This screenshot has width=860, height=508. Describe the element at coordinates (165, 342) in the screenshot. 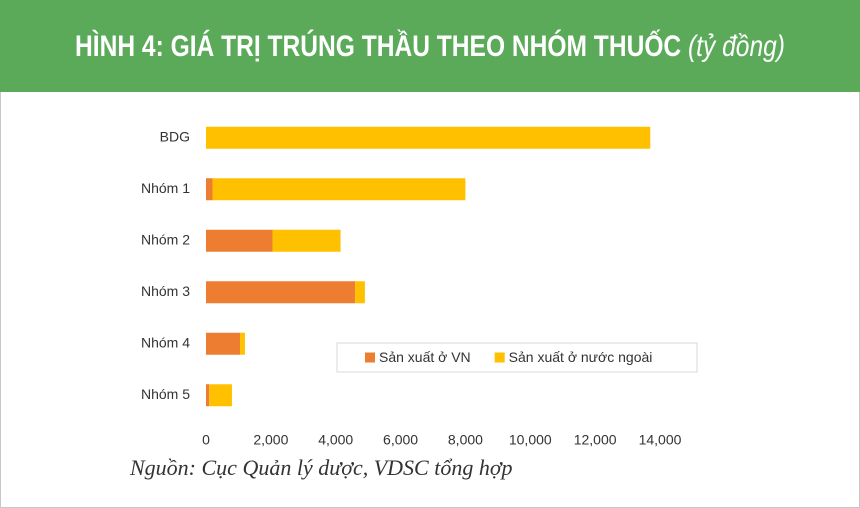

I see `y-tick-label: Nhóm 4` at that location.